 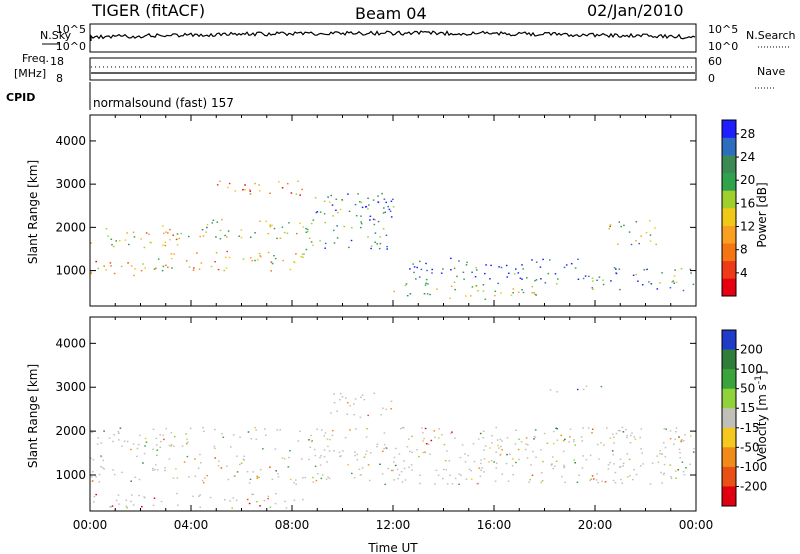 I want to click on velocity-colorbar: 200 100 50 15 -15 -50 -100 -200, so click(x=744, y=418).